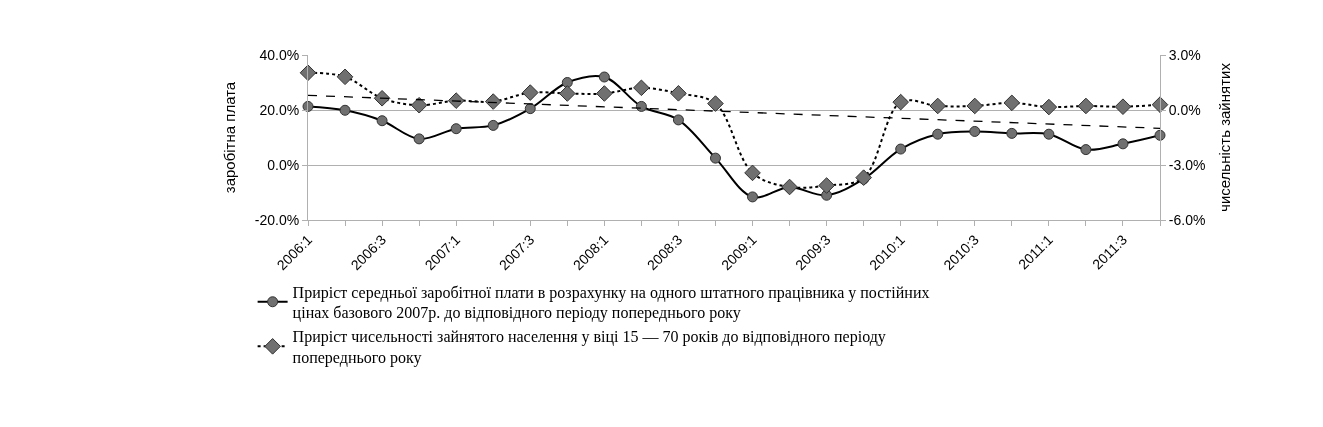 Image resolution: width=1323 pixels, height=427 pixels. Describe the element at coordinates (1184, 54) in the screenshot. I see `y2-tick-label: 3.0%` at that location.